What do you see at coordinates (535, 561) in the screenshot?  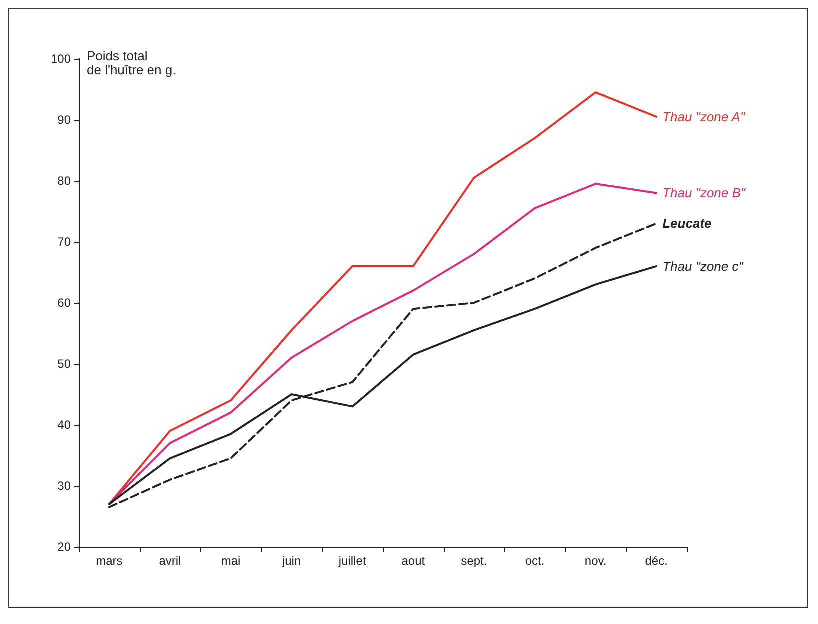 I see `x-tick-label: oct.` at bounding box center [535, 561].